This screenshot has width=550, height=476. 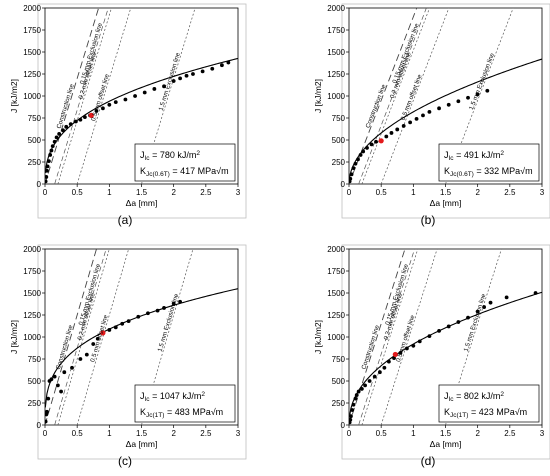 What do you see at coordinates (428, 220) in the screenshot?
I see `panel-label: (b)` at bounding box center [428, 220].